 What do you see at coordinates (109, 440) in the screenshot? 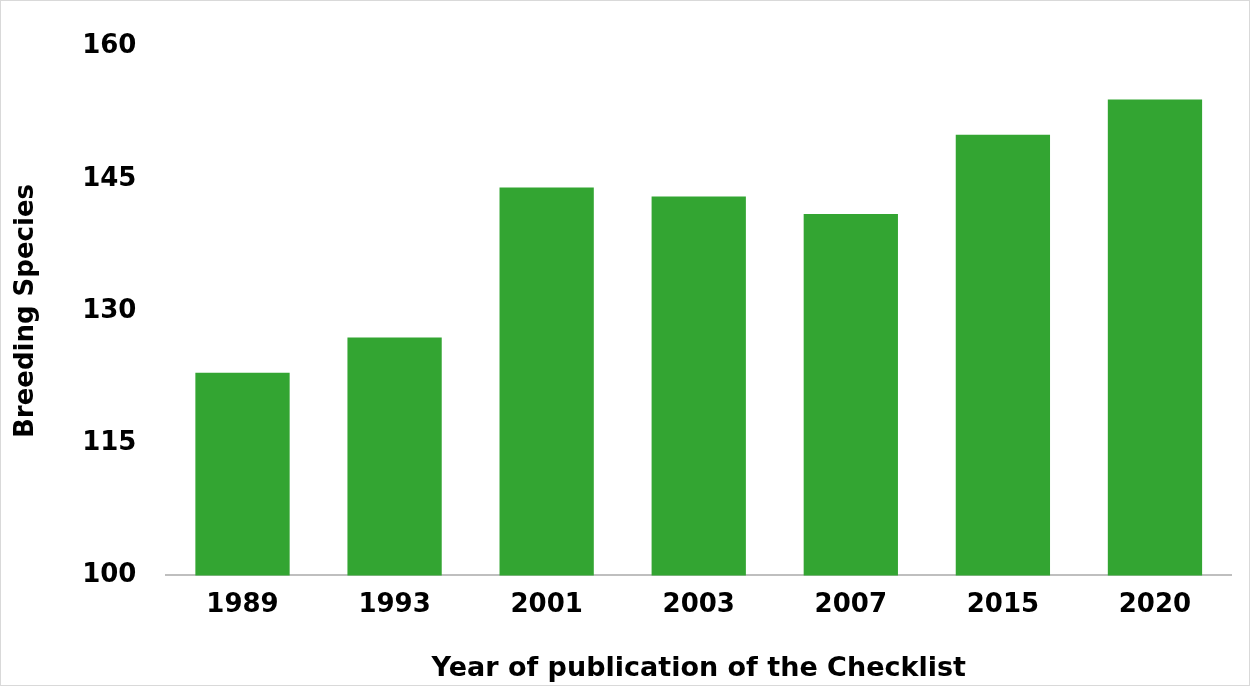
I see `y-tick-label: 115` at bounding box center [109, 440].